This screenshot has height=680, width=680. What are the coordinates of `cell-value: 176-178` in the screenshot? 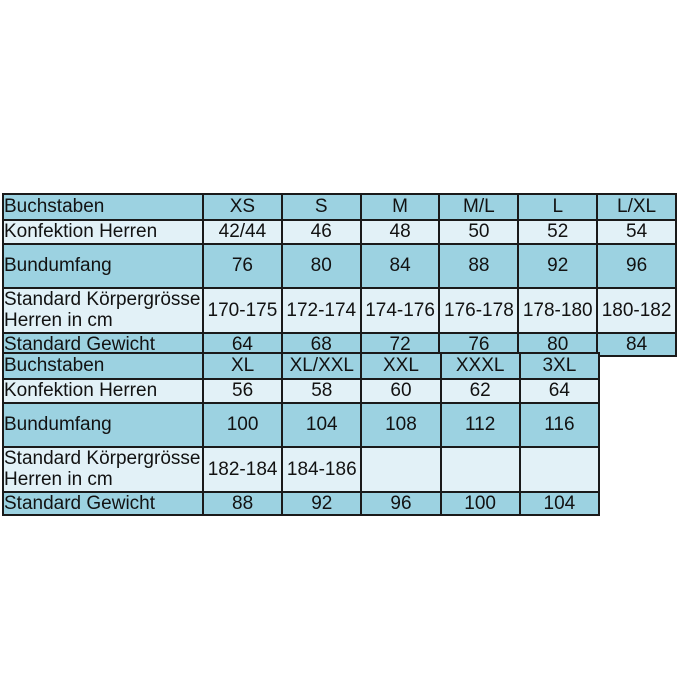 It's located at (479, 310).